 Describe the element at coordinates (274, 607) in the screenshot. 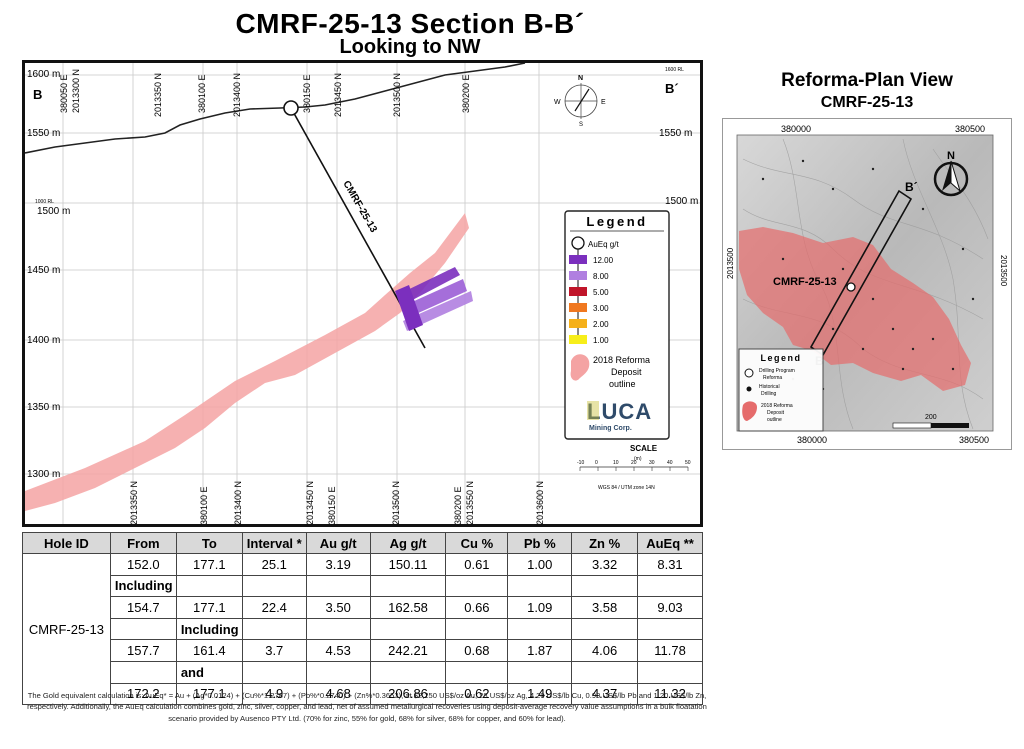

I see `table-cell: 22.4` at that location.